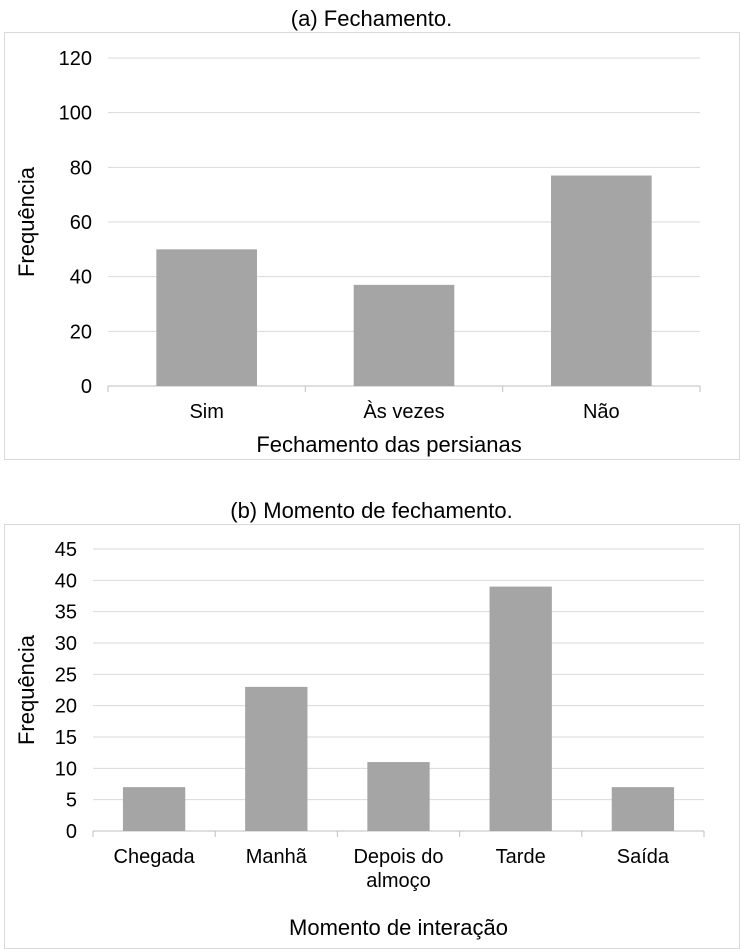 The width and height of the screenshot is (743, 949). Describe the element at coordinates (398, 881) in the screenshot. I see `chart-1-category-label: almoço` at that location.